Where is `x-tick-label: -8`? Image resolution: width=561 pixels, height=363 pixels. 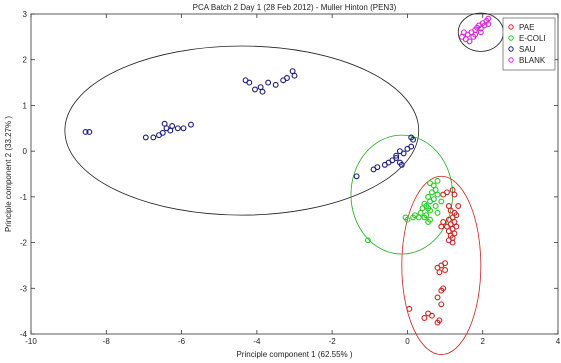
x-tick-label: -8 is located at coordinates (107, 341).